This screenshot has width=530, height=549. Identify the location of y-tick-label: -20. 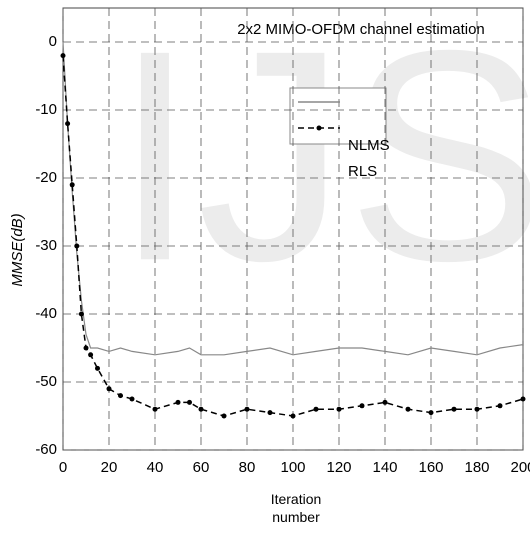
(46, 177).